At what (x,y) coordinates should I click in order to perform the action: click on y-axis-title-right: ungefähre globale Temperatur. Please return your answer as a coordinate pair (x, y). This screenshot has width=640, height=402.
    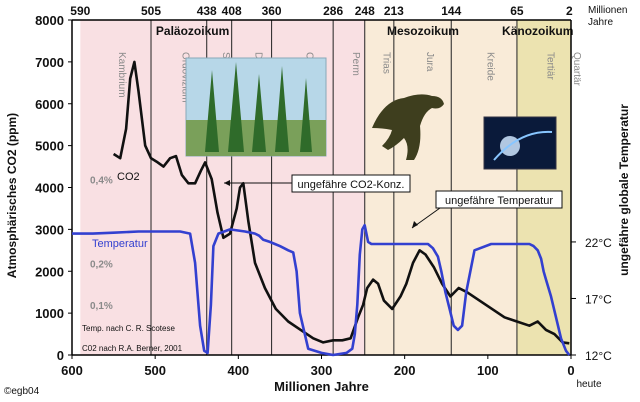
    Looking at the image, I should click on (624, 190).